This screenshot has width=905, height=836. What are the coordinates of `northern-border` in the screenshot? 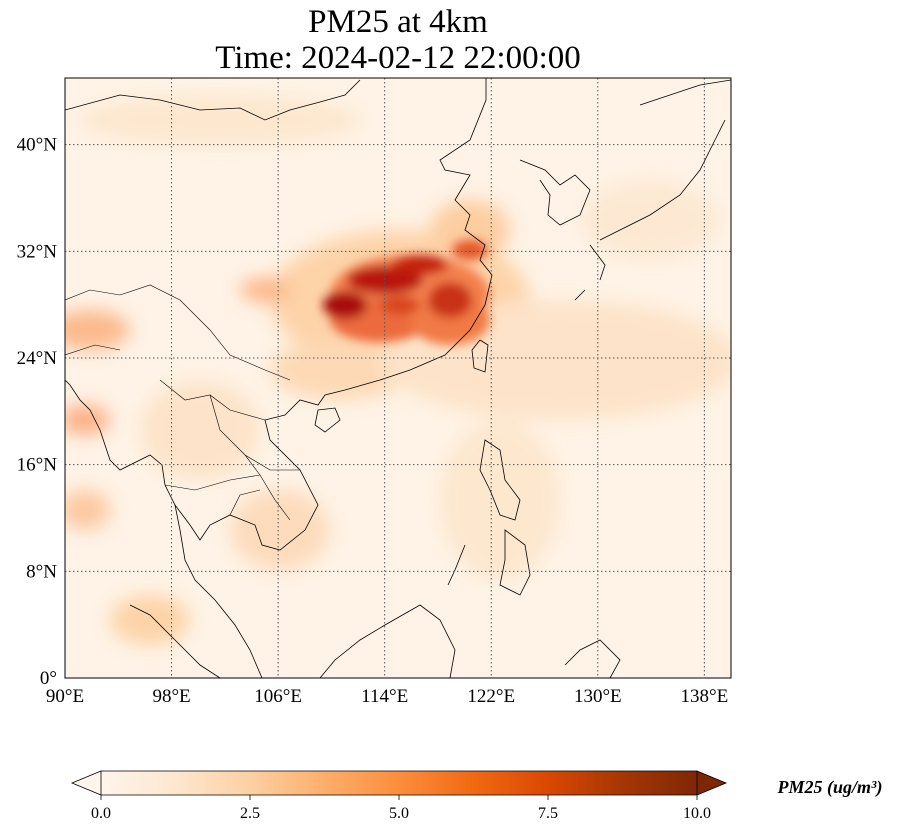 It's located at (213, 100).